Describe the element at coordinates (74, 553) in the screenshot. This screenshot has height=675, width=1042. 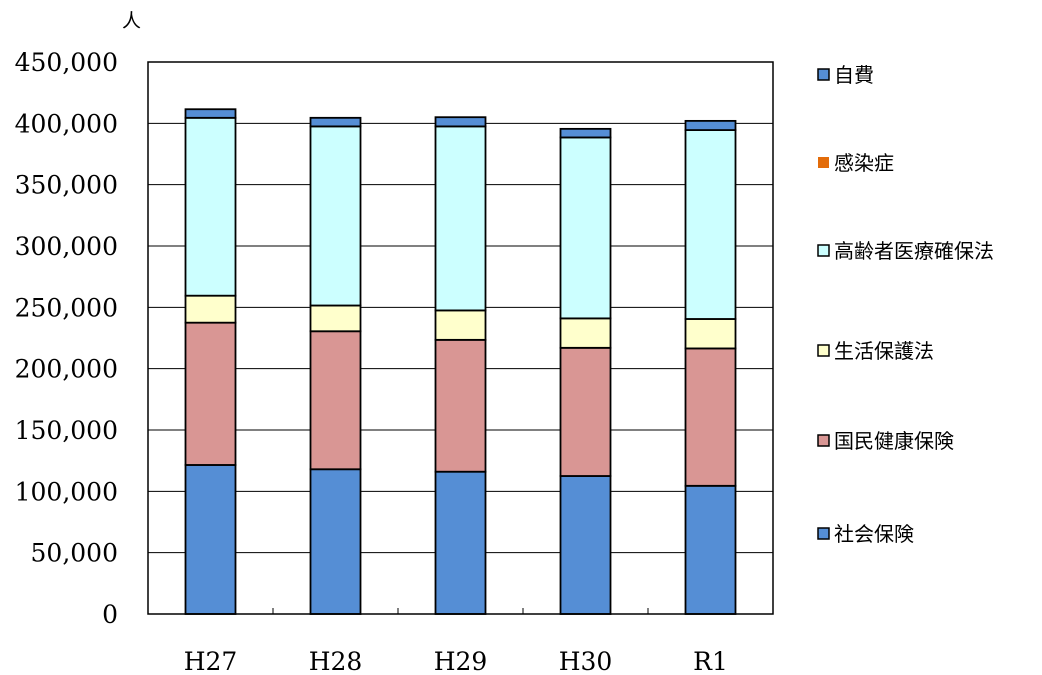
I see `y-tick-label: 50,000` at that location.